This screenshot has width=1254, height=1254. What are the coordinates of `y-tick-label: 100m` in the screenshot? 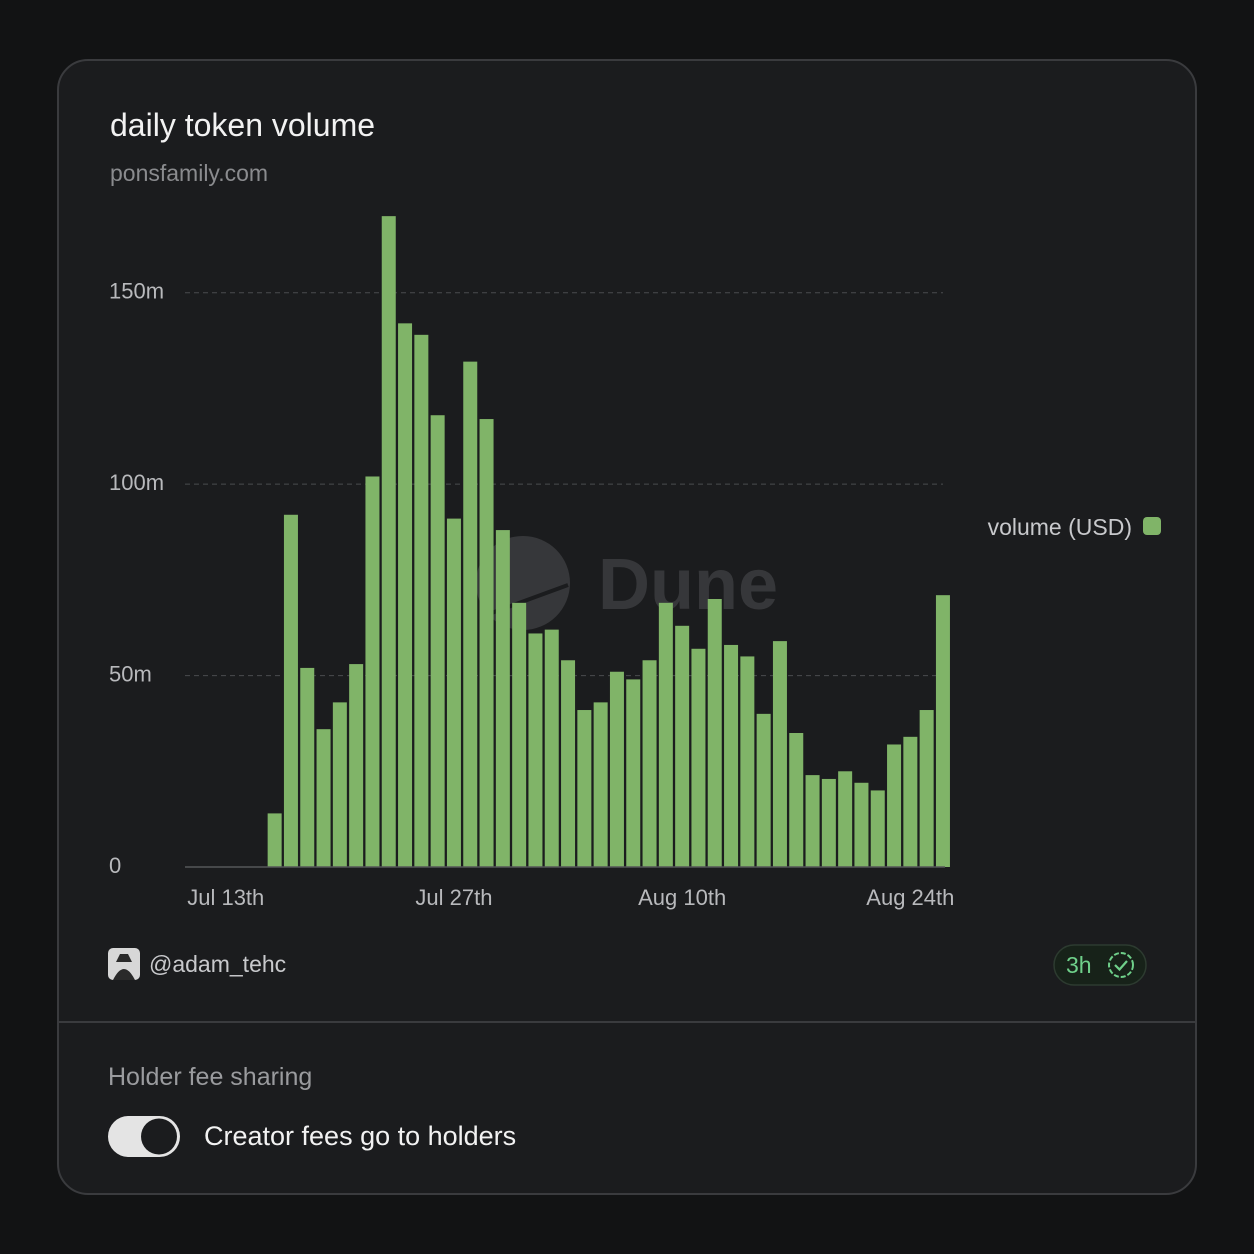 It's located at (136, 482).